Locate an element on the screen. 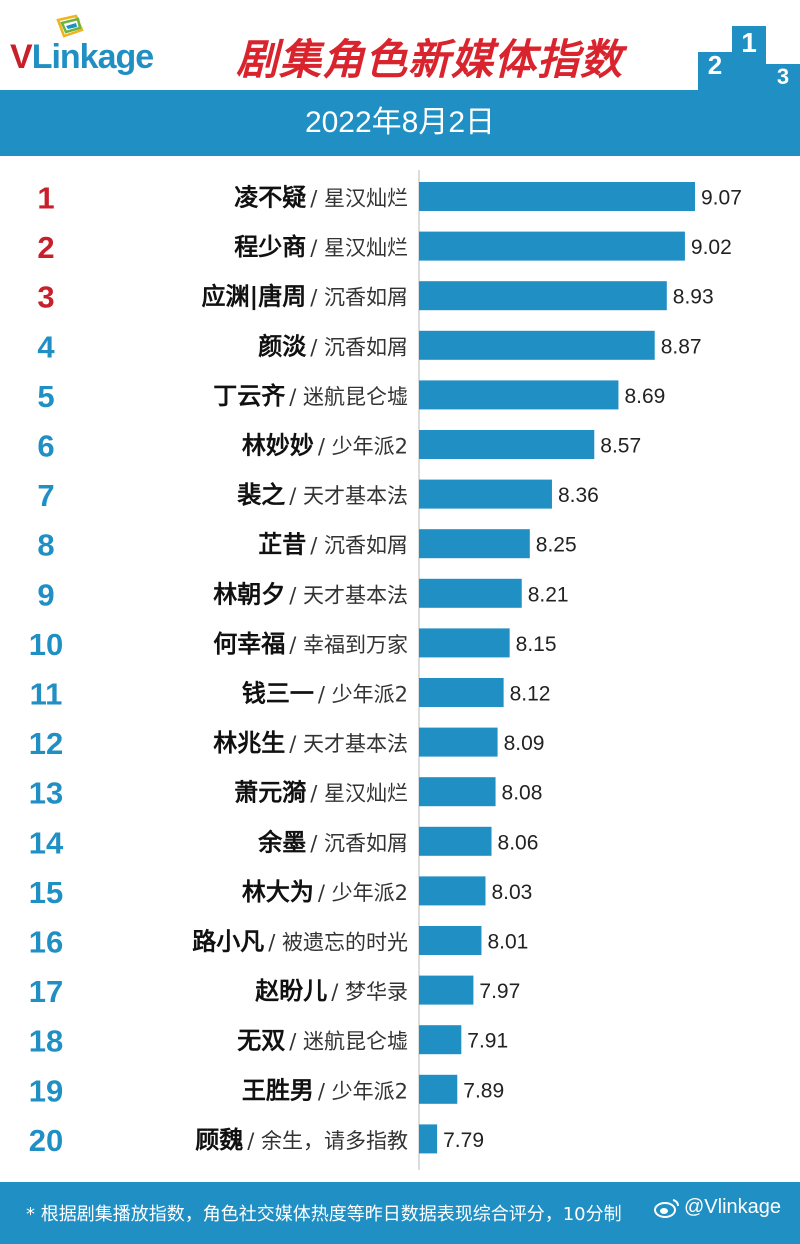  row-label: 顾魏 / 余生，请多指教 is located at coordinates (301, 1140).